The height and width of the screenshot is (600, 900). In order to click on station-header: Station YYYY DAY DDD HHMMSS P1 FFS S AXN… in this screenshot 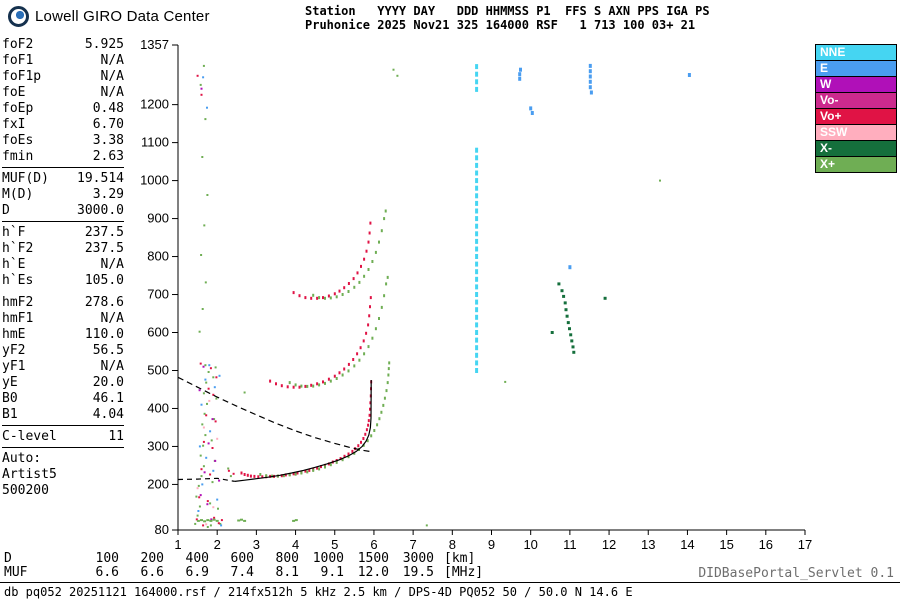, I will do `click(507, 18)`.